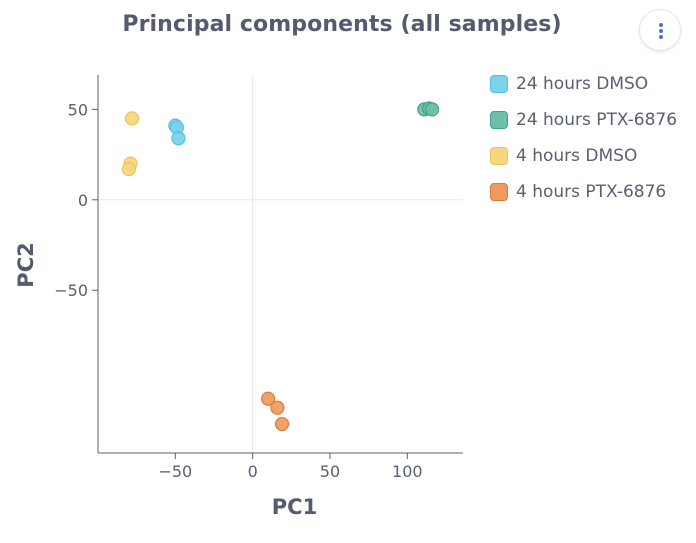  What do you see at coordinates (330, 471) in the screenshot?
I see `x-tick-label: 50` at bounding box center [330, 471].